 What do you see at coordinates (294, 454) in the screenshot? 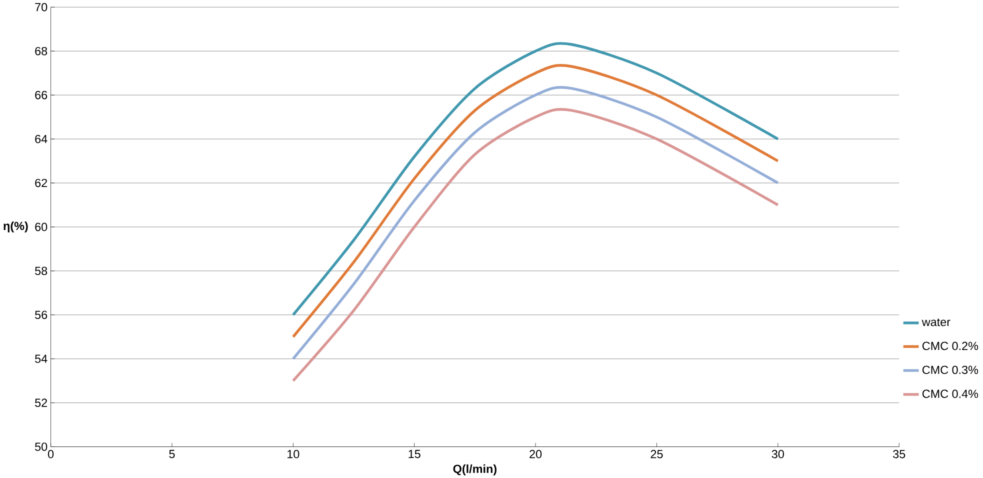
I see `x-tick-label: 10` at bounding box center [294, 454].